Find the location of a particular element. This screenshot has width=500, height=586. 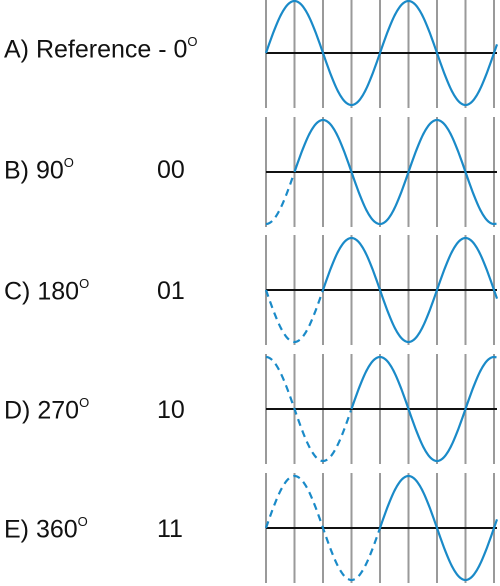

row-e-wave is located at coordinates (438, 528).